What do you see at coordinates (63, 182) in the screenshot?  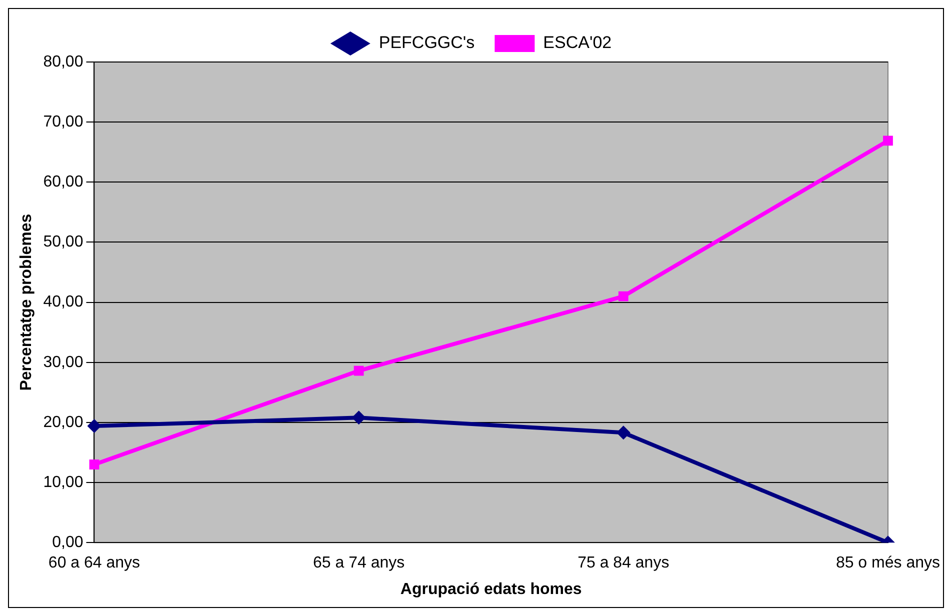 I see `y-tick-label: 60,00` at bounding box center [63, 182].